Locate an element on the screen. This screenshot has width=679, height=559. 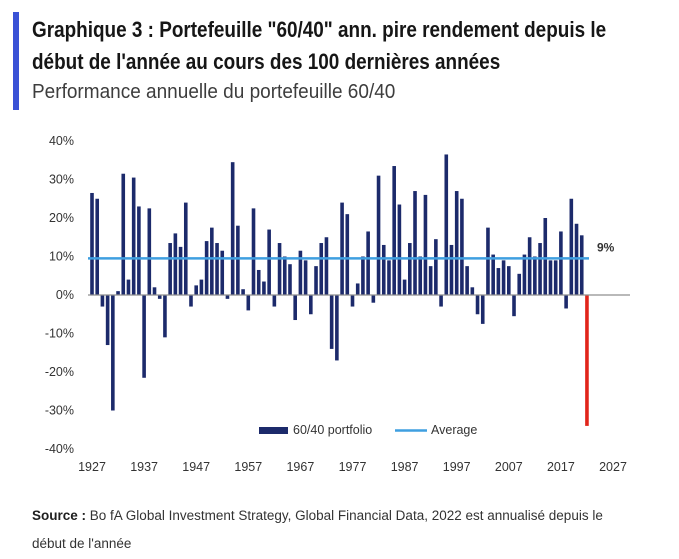
bar-2002 is located at coordinates (482, 309).